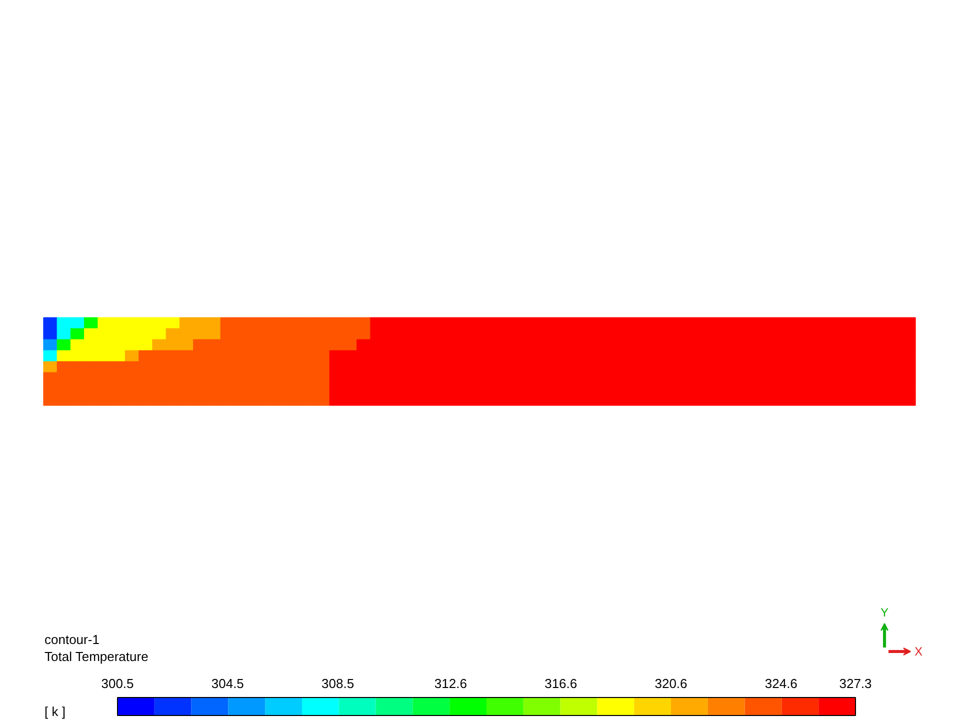 This screenshot has height=720, width=960. What do you see at coordinates (117, 683) in the screenshot?
I see `color-bar-label: 300.5` at bounding box center [117, 683].